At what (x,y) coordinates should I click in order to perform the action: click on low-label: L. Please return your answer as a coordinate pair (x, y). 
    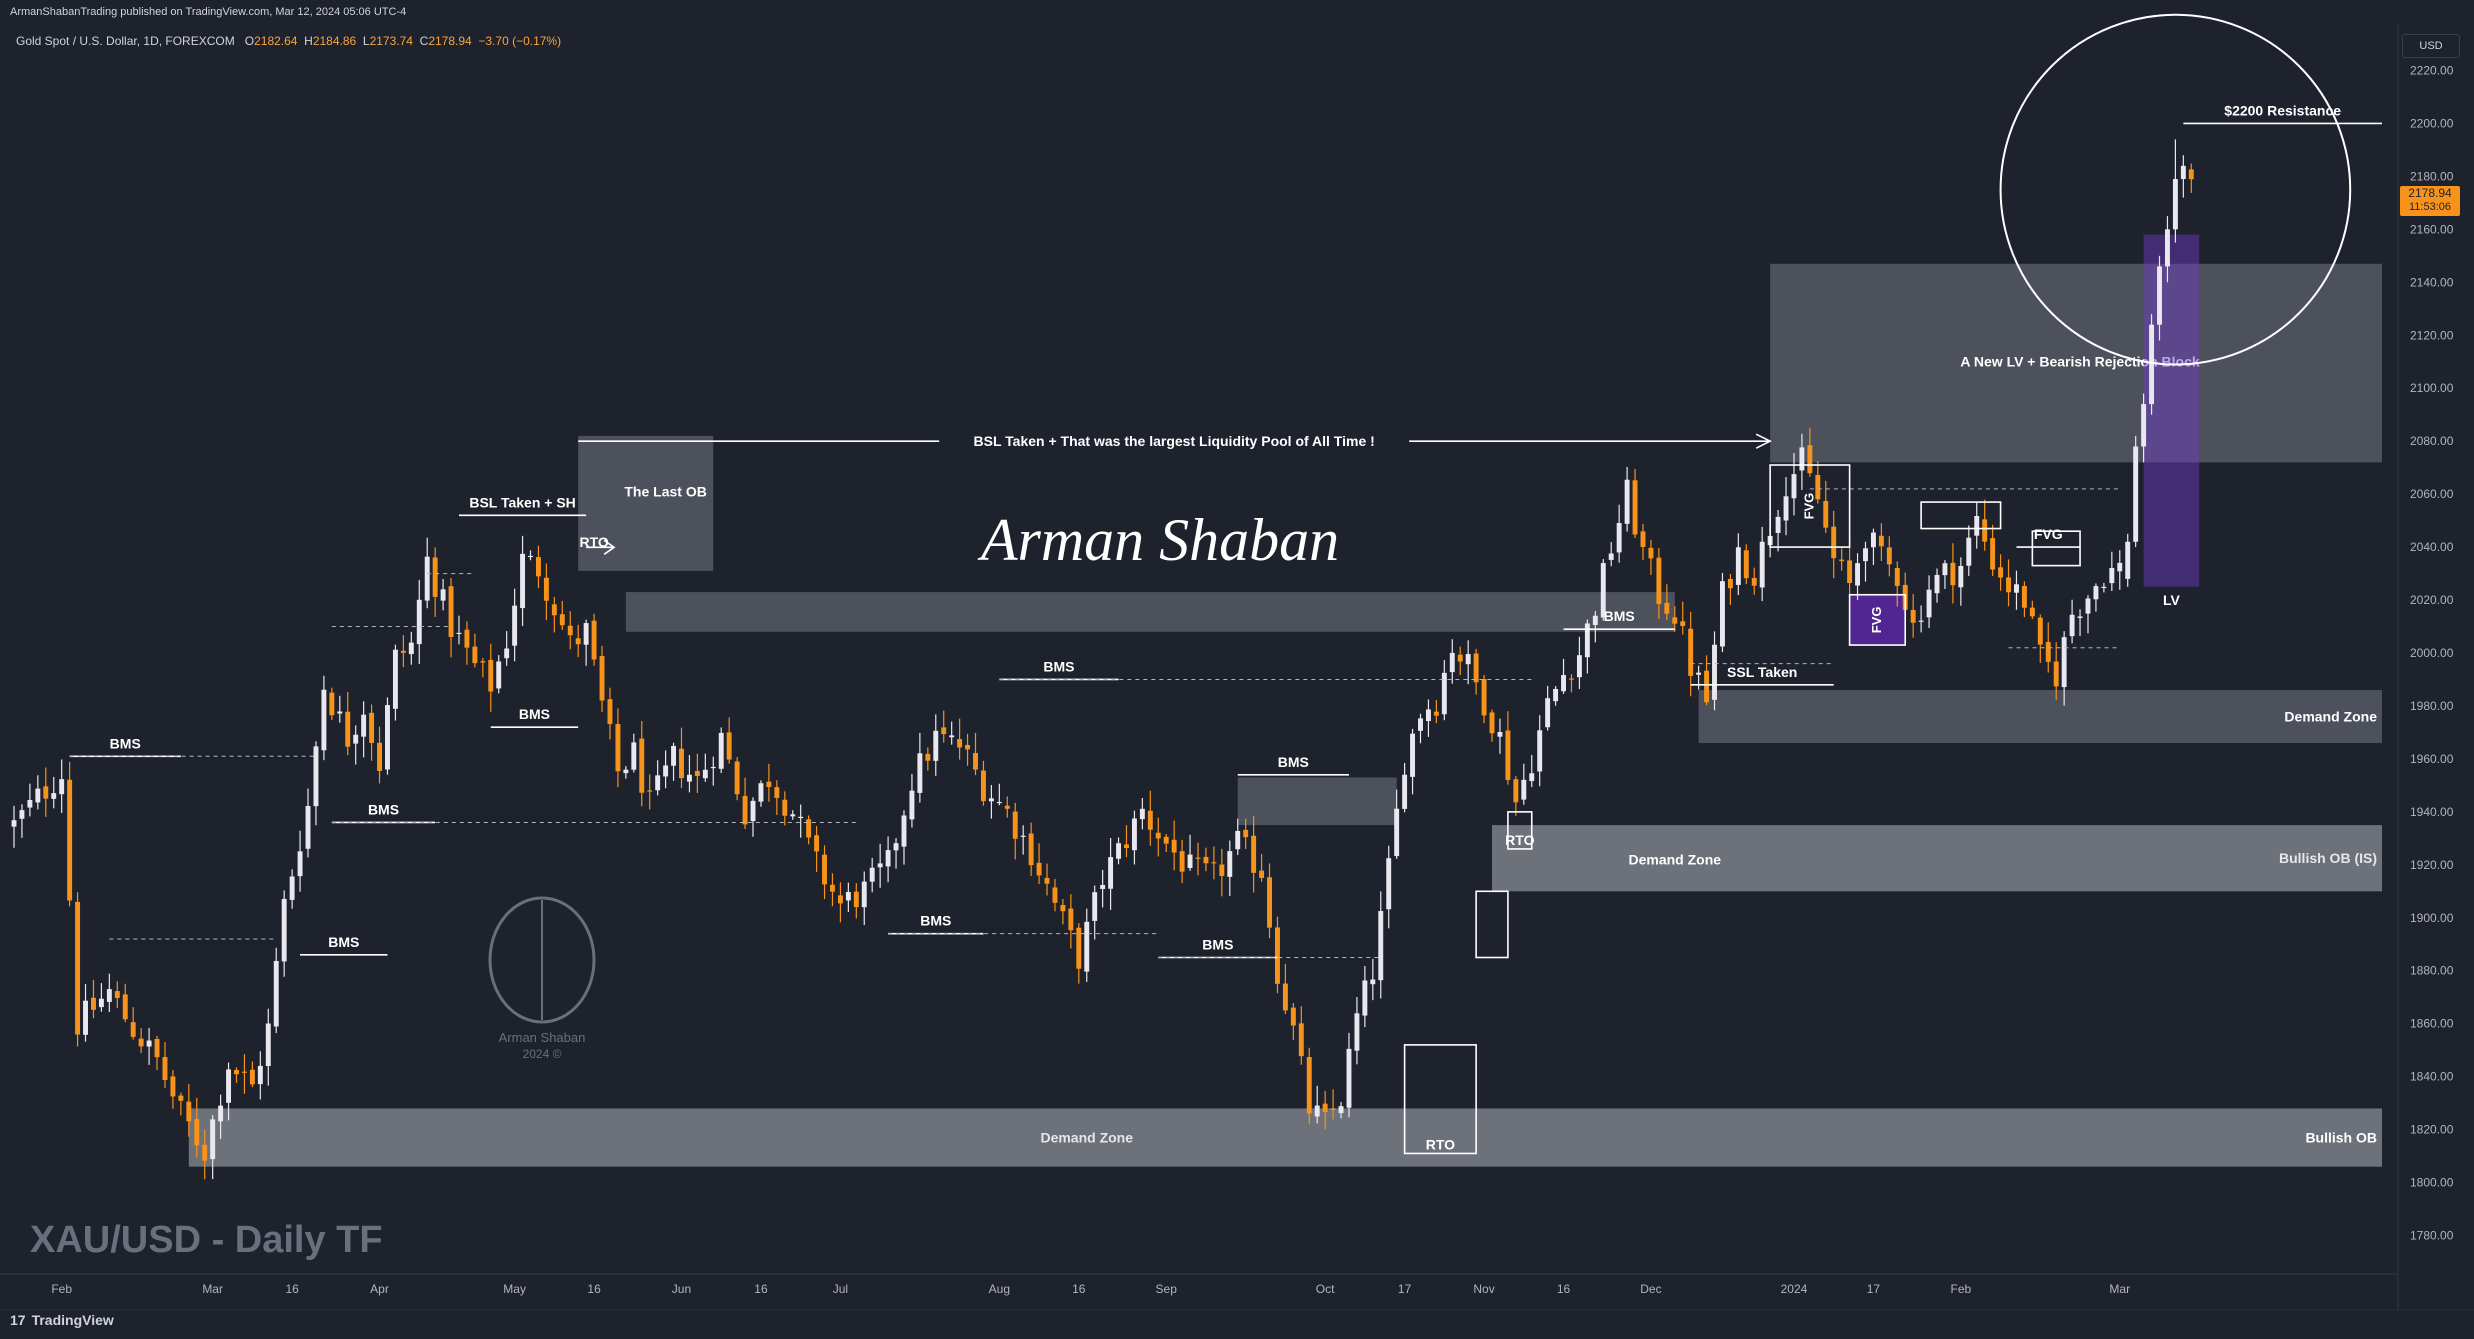
    Looking at the image, I should click on (366, 41).